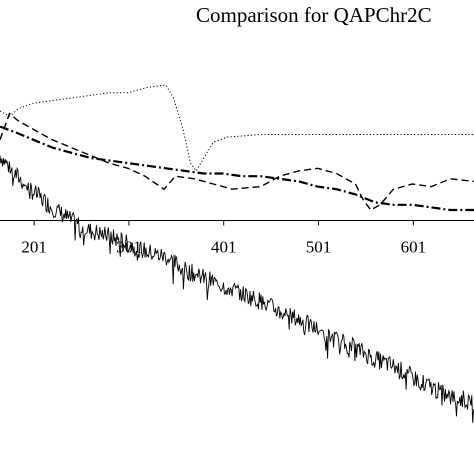 Image resolution: width=474 pixels, height=474 pixels. What do you see at coordinates (319, 246) in the screenshot?
I see `x-tick-label: 501` at bounding box center [319, 246].